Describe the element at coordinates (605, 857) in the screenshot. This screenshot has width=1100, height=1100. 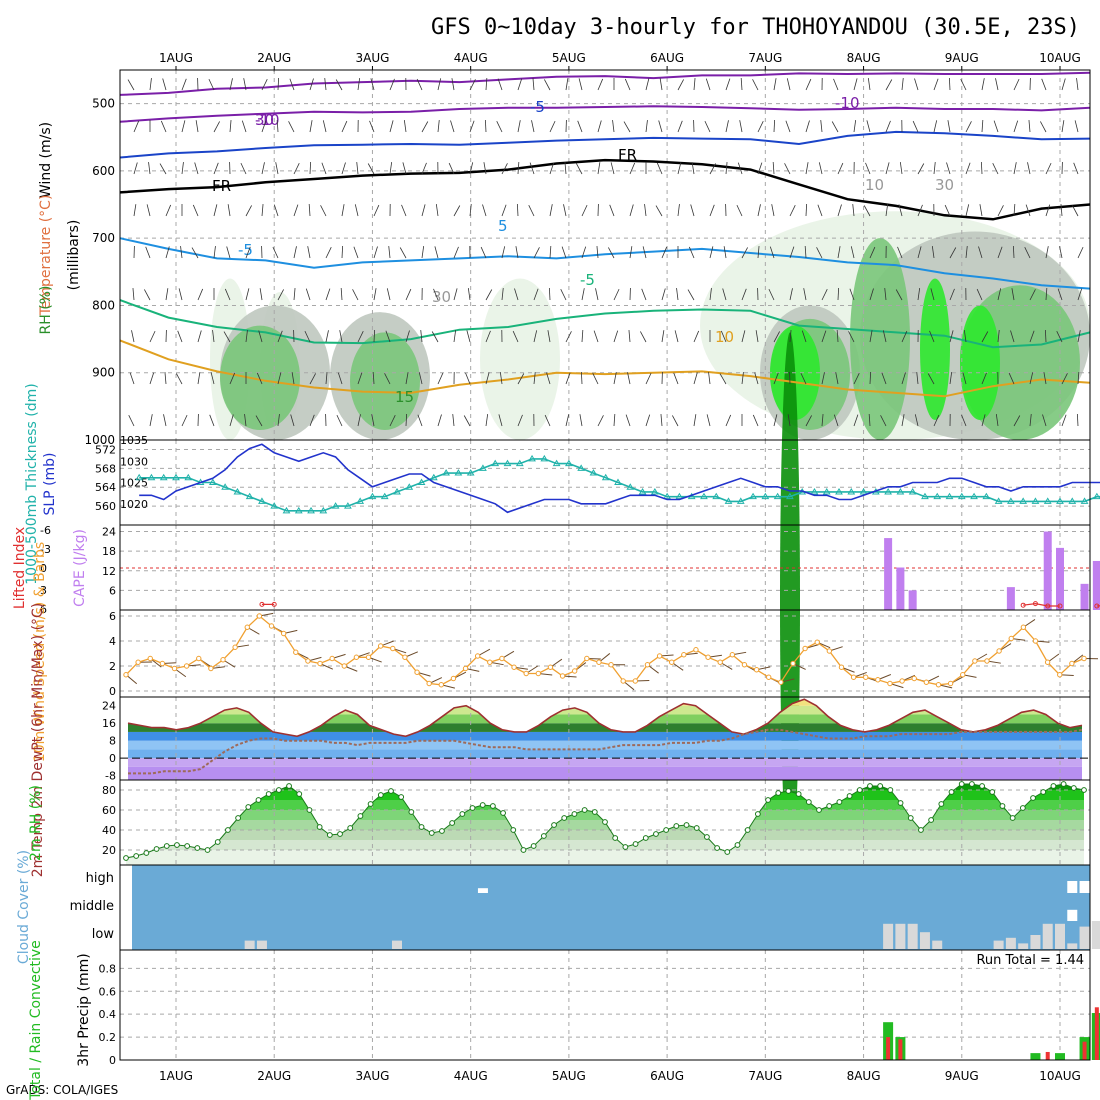
I see `rh-band` at that location.